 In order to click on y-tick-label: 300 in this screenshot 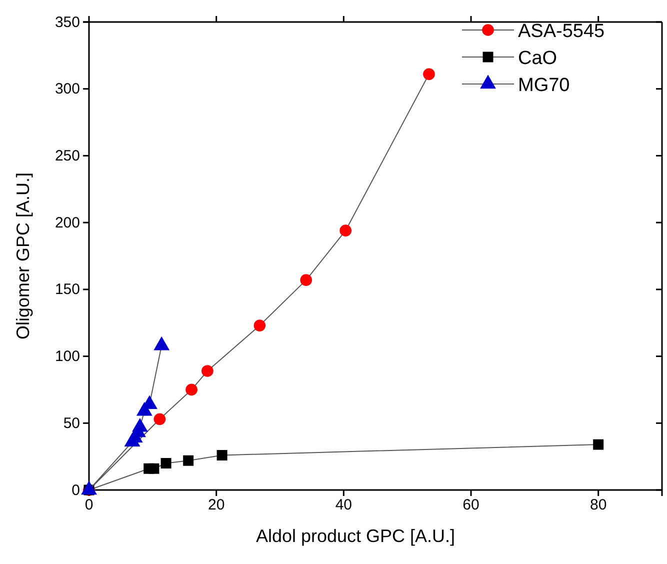, I will do `click(67, 89)`.